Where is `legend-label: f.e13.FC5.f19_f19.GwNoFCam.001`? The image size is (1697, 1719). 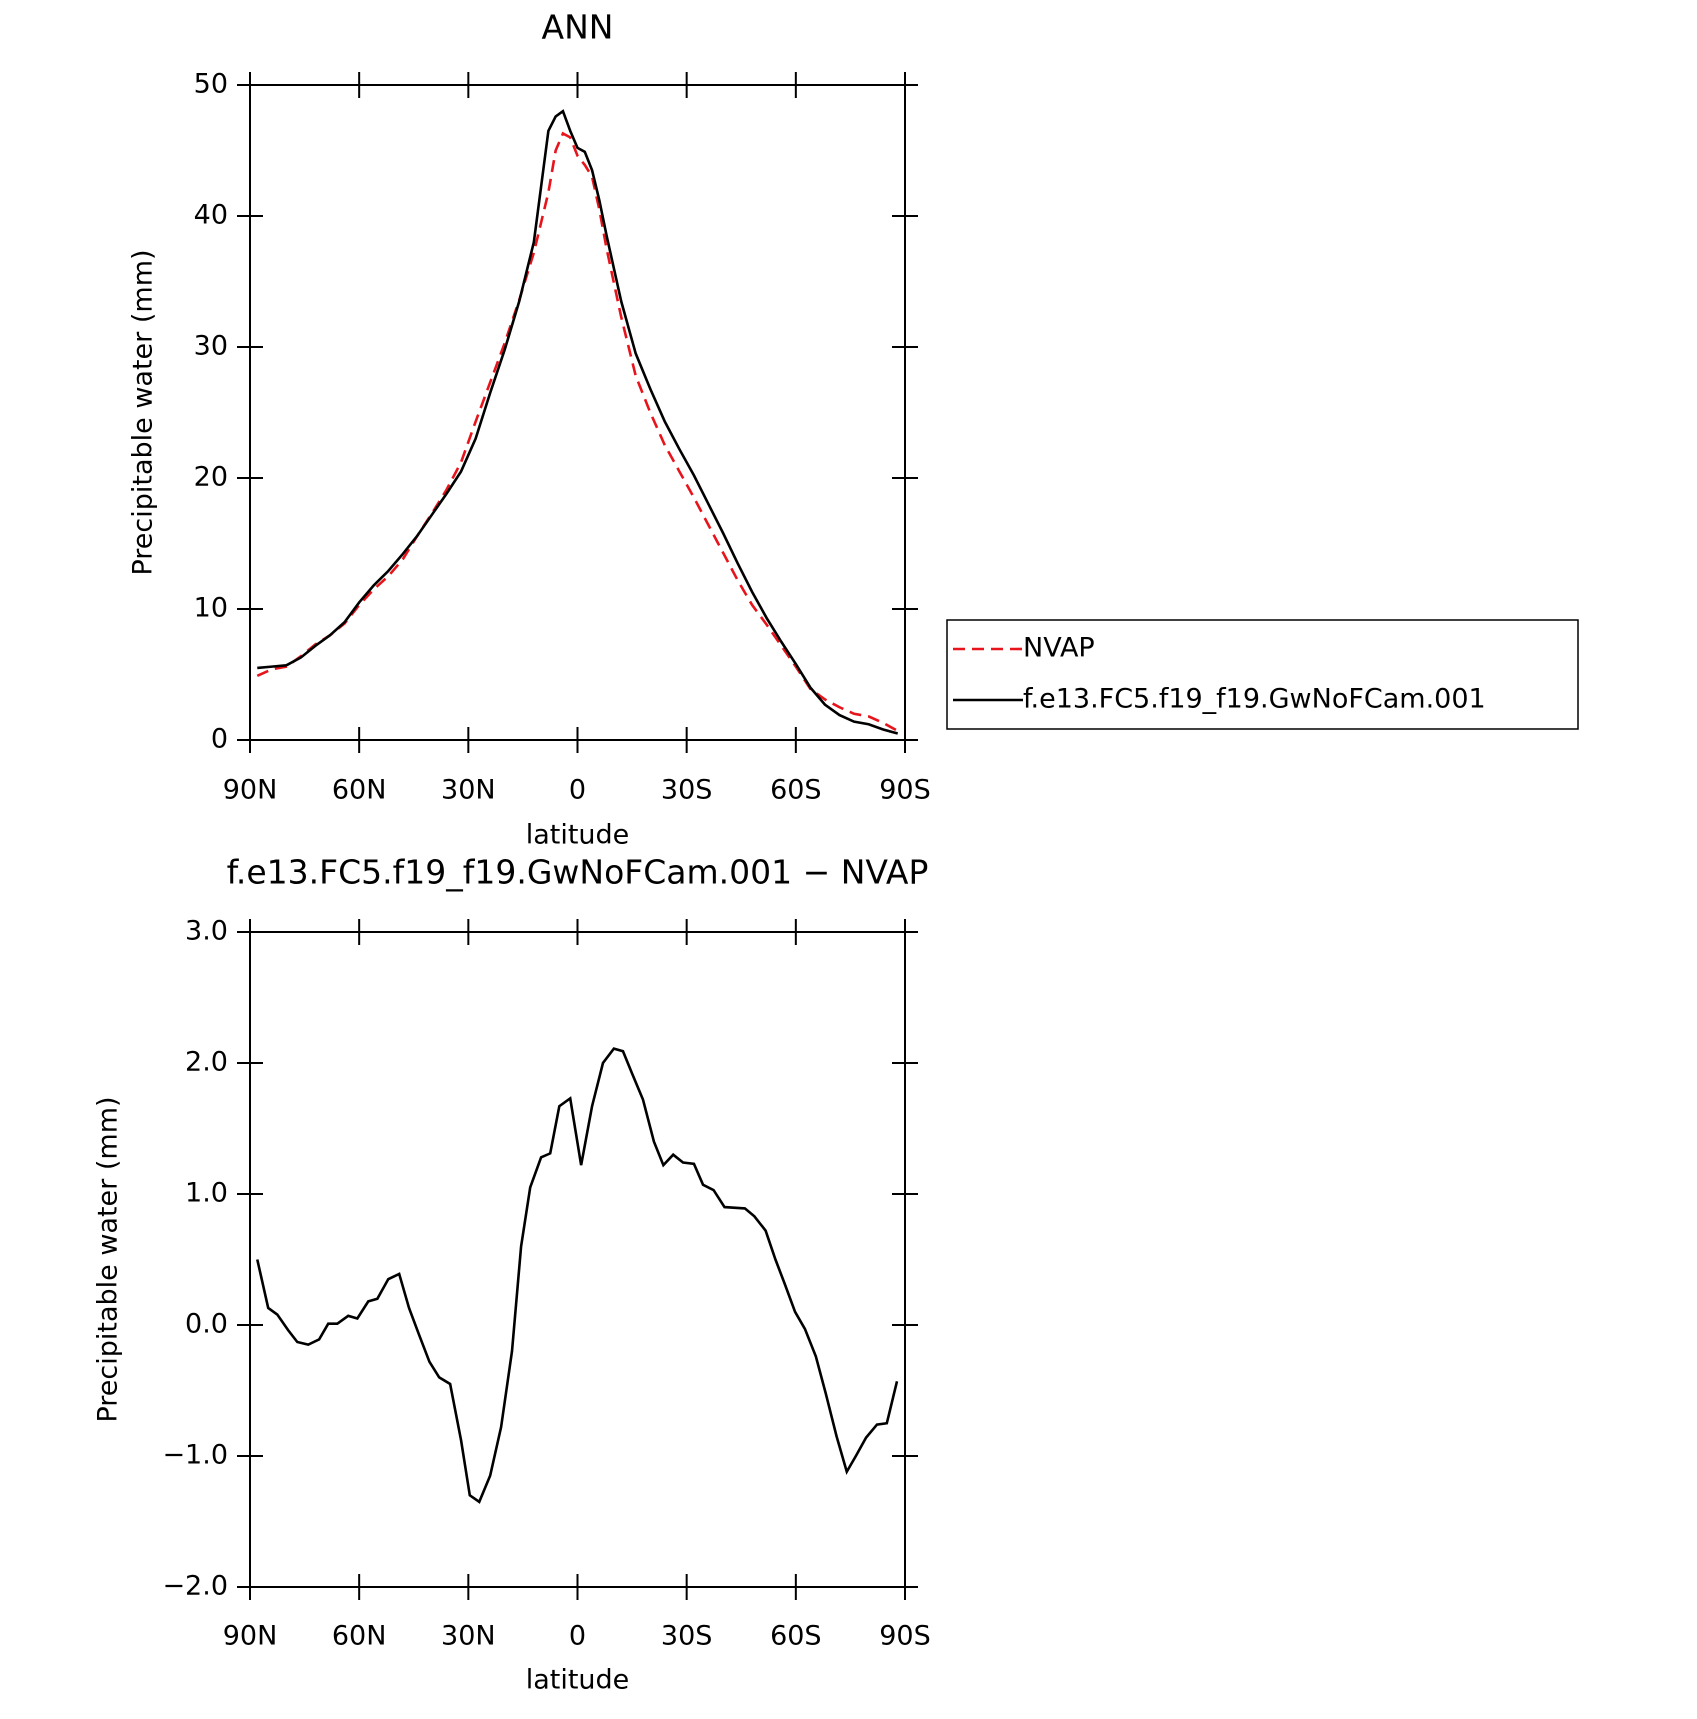
legend-label: f.e13.FC5.f19_f19.GwNoFCam.001 is located at coordinates (1254, 699).